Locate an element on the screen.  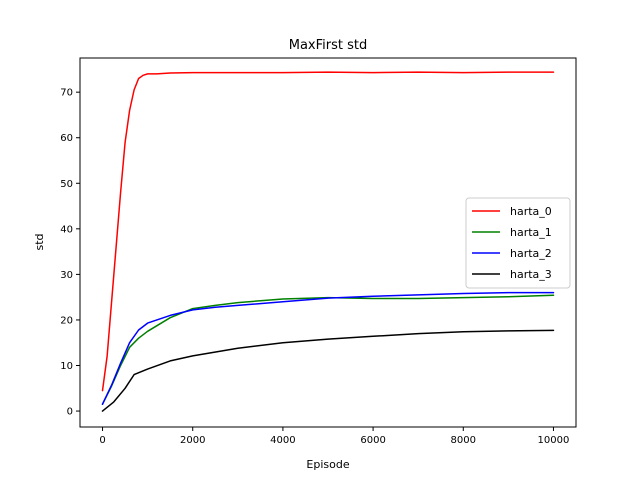
x-tick-label: 0 is located at coordinates (102, 440).